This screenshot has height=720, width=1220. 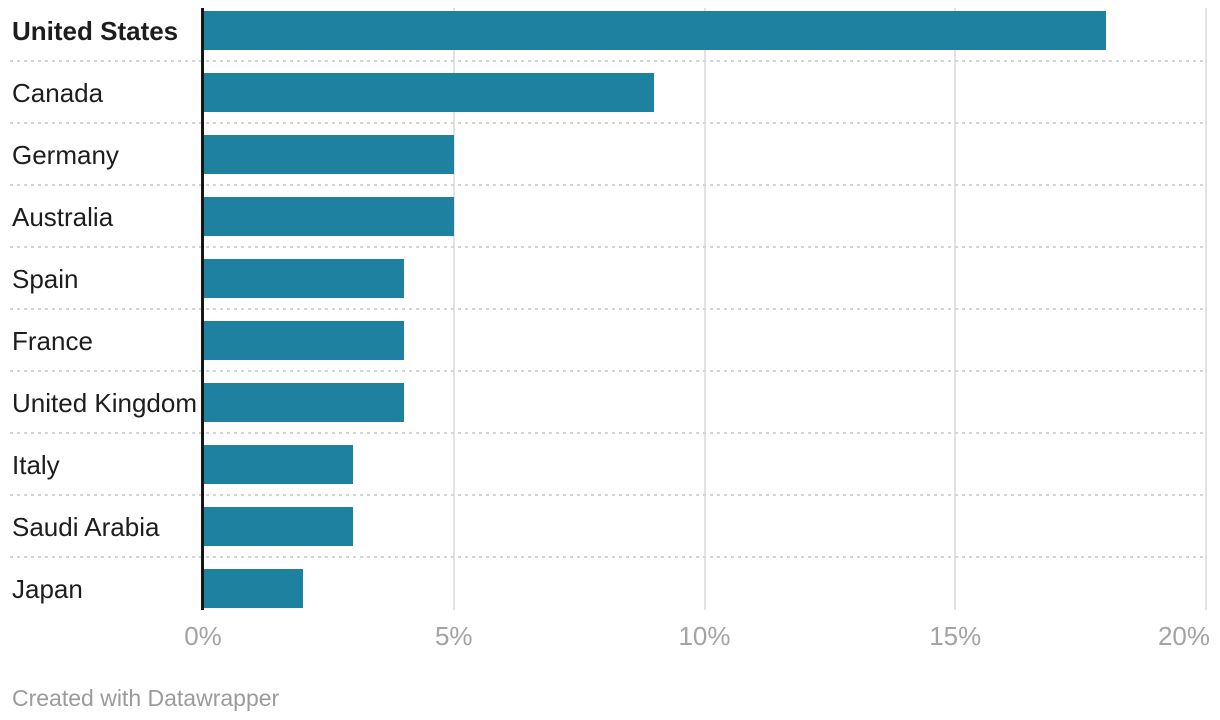 What do you see at coordinates (610, 279) in the screenshot?
I see `chart-row: Spain` at bounding box center [610, 279].